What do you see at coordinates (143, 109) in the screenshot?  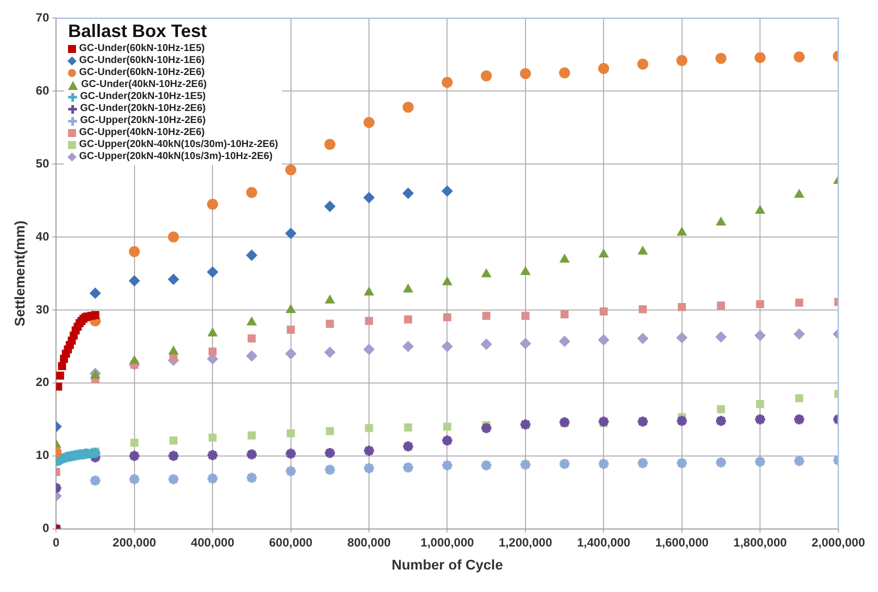 I see `legend-label: GC-Under(20kN-10Hz-2E6)` at bounding box center [143, 109].